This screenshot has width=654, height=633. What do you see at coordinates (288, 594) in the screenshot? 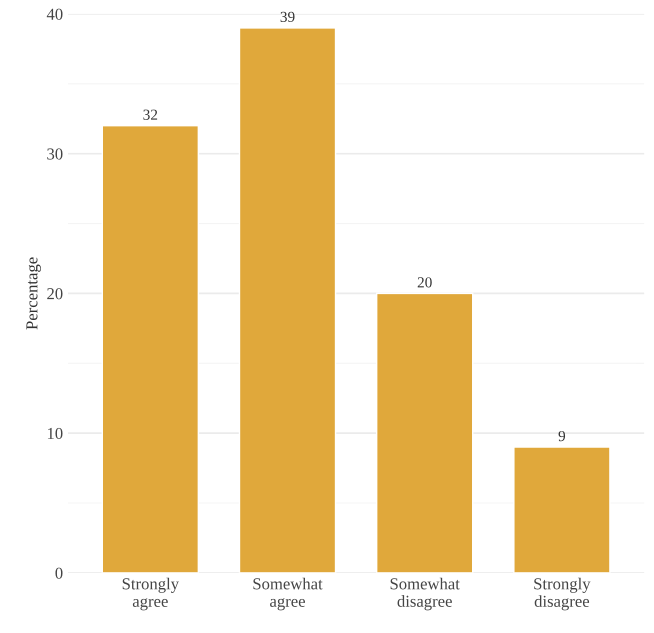
I see `x-tick-label: Somewhat agree` at bounding box center [288, 594].